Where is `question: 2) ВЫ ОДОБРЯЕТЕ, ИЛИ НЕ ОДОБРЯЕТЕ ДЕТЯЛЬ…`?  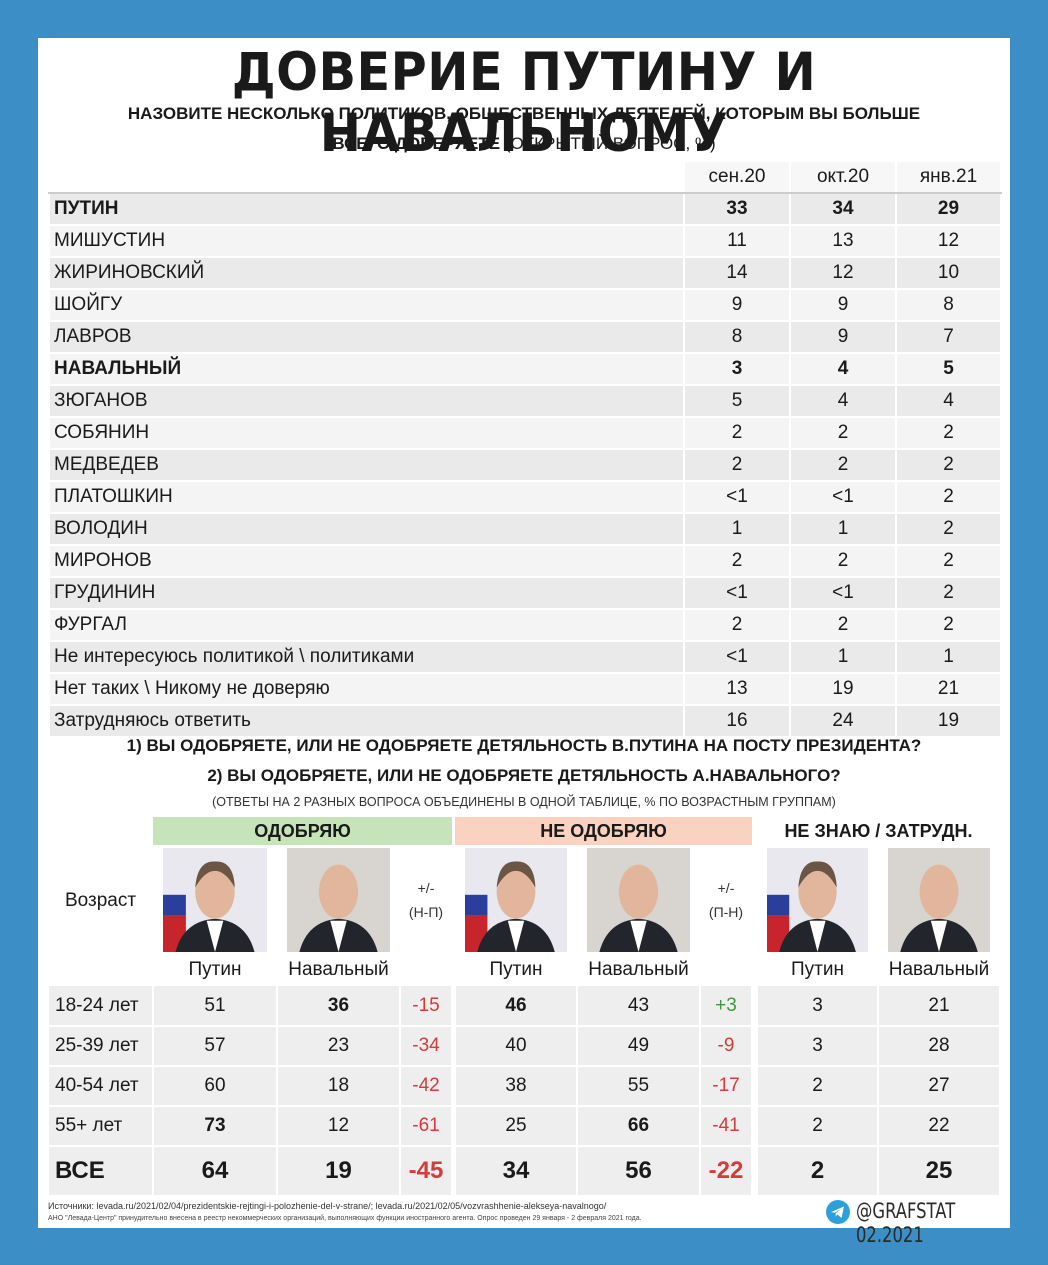
question: 2) ВЫ ОДОБРЯЕТЕ, ИЛИ НЕ ОДОБРЯЕТЕ ДЕТЯЛЬ… is located at coordinates (524, 775).